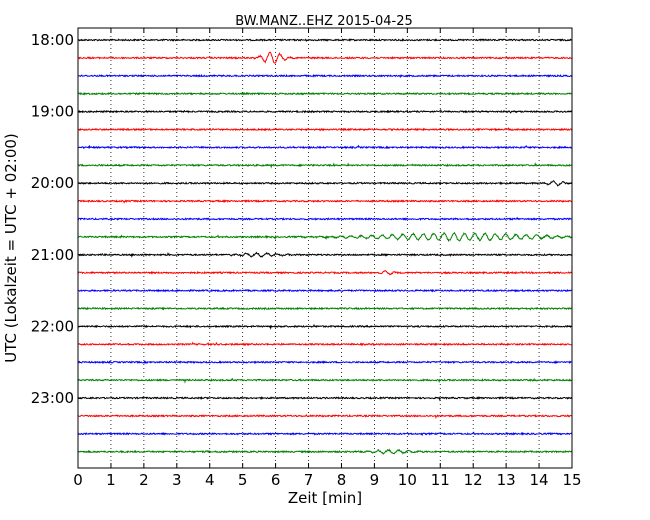  What do you see at coordinates (440, 480) in the screenshot?
I see `x-tick-label: 11` at bounding box center [440, 480].